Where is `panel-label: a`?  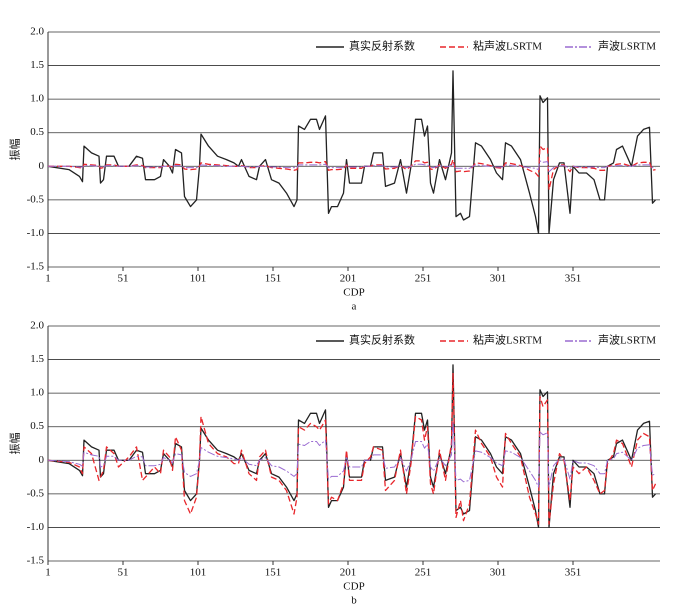 panel-label: a is located at coordinates (354, 307).